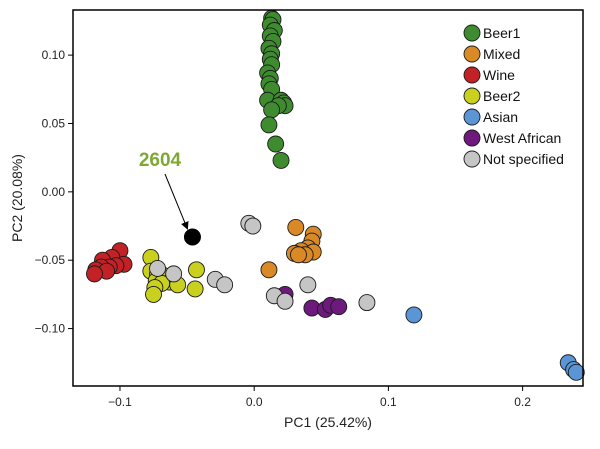 The image size is (600, 449). What do you see at coordinates (254, 402) in the screenshot?
I see `x-tick-label: 0.0` at bounding box center [254, 402].